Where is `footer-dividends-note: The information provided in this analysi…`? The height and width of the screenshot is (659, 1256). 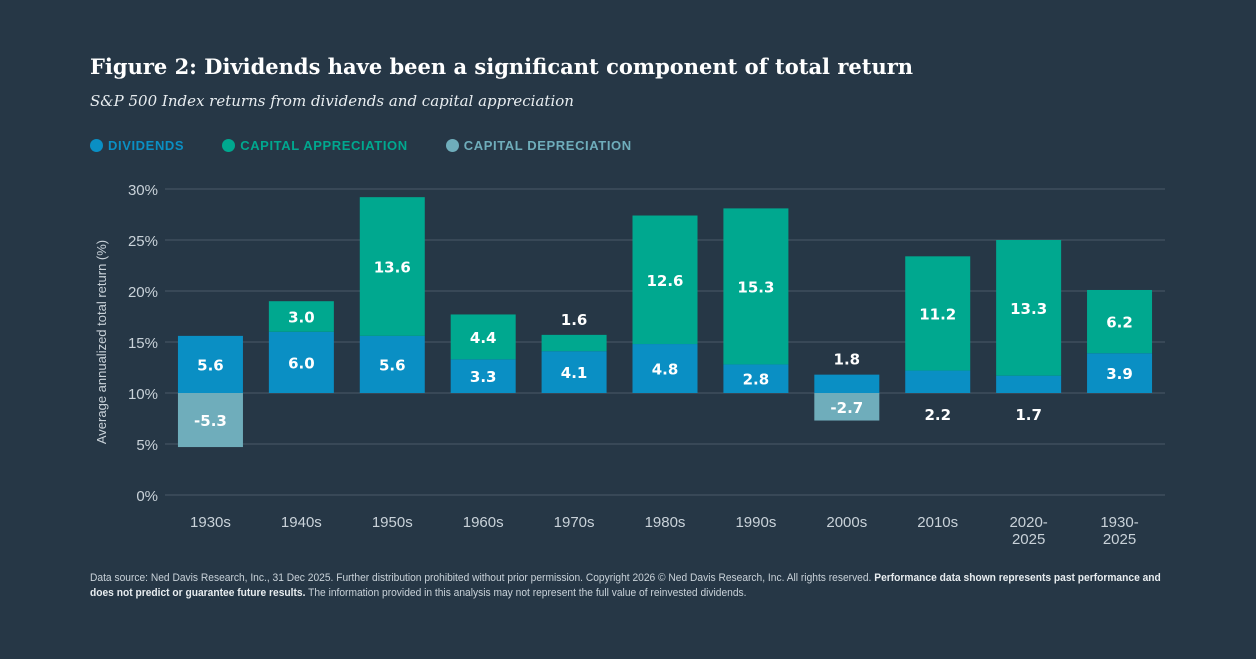
footer-dividends-note: The information provided in this analysi… is located at coordinates (526, 593).